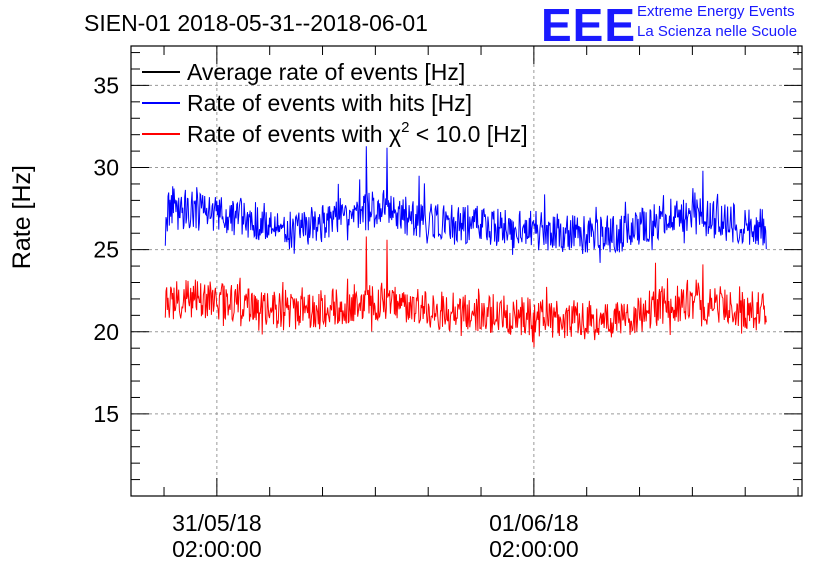 This screenshot has height=572, width=836. I want to click on legend-label-1: Average rate of events [Hz], so click(326, 72).